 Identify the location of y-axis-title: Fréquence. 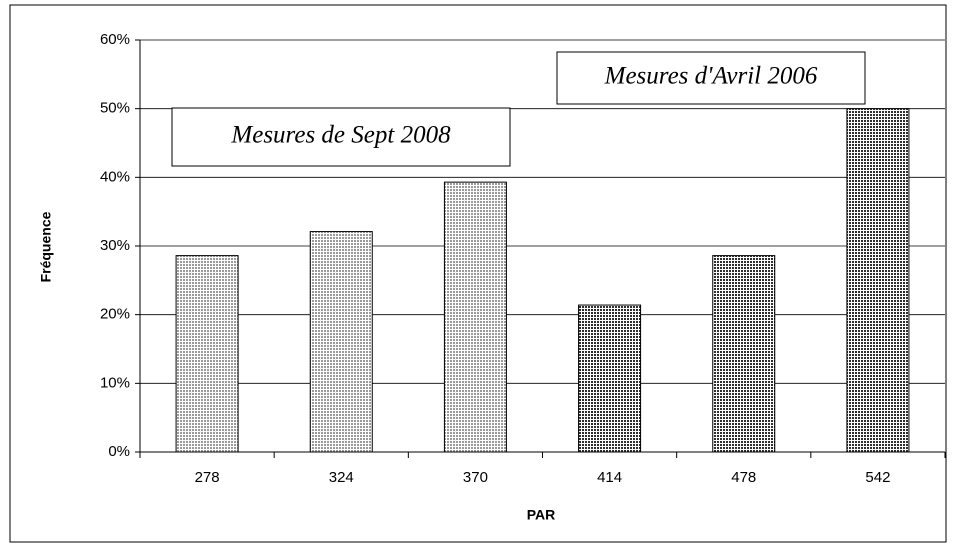
(46, 246).